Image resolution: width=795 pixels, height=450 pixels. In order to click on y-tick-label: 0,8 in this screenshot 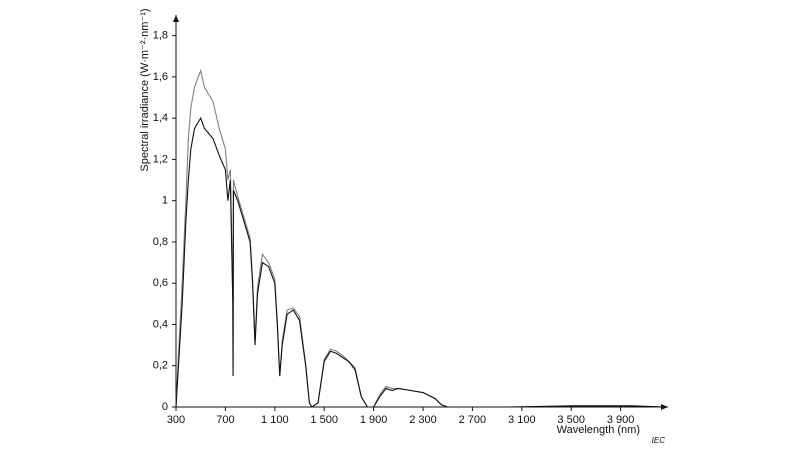, I will do `click(160, 242)`.